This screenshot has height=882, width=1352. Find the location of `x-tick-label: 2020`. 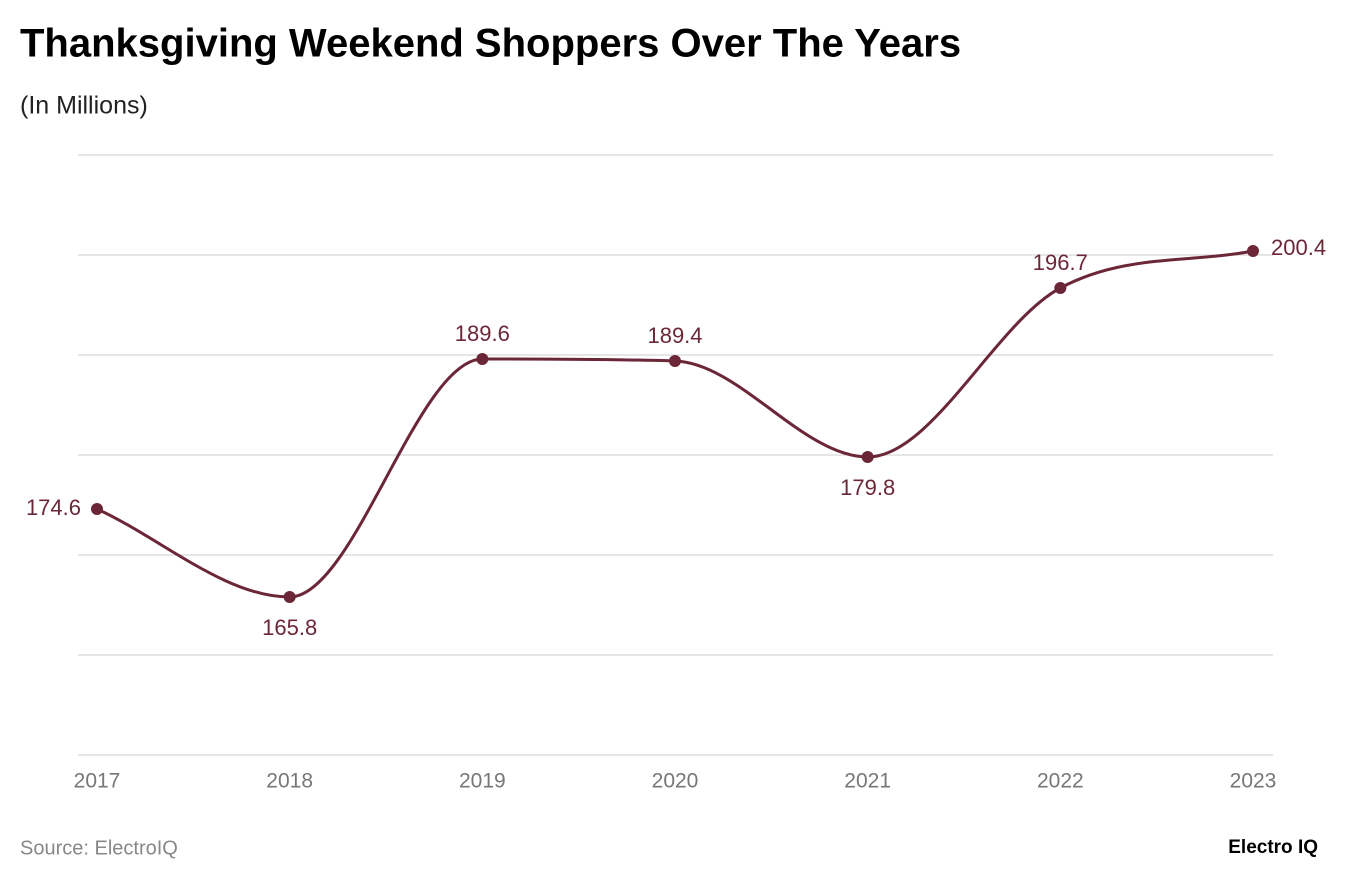

x-tick-label: 2020 is located at coordinates (675, 781).